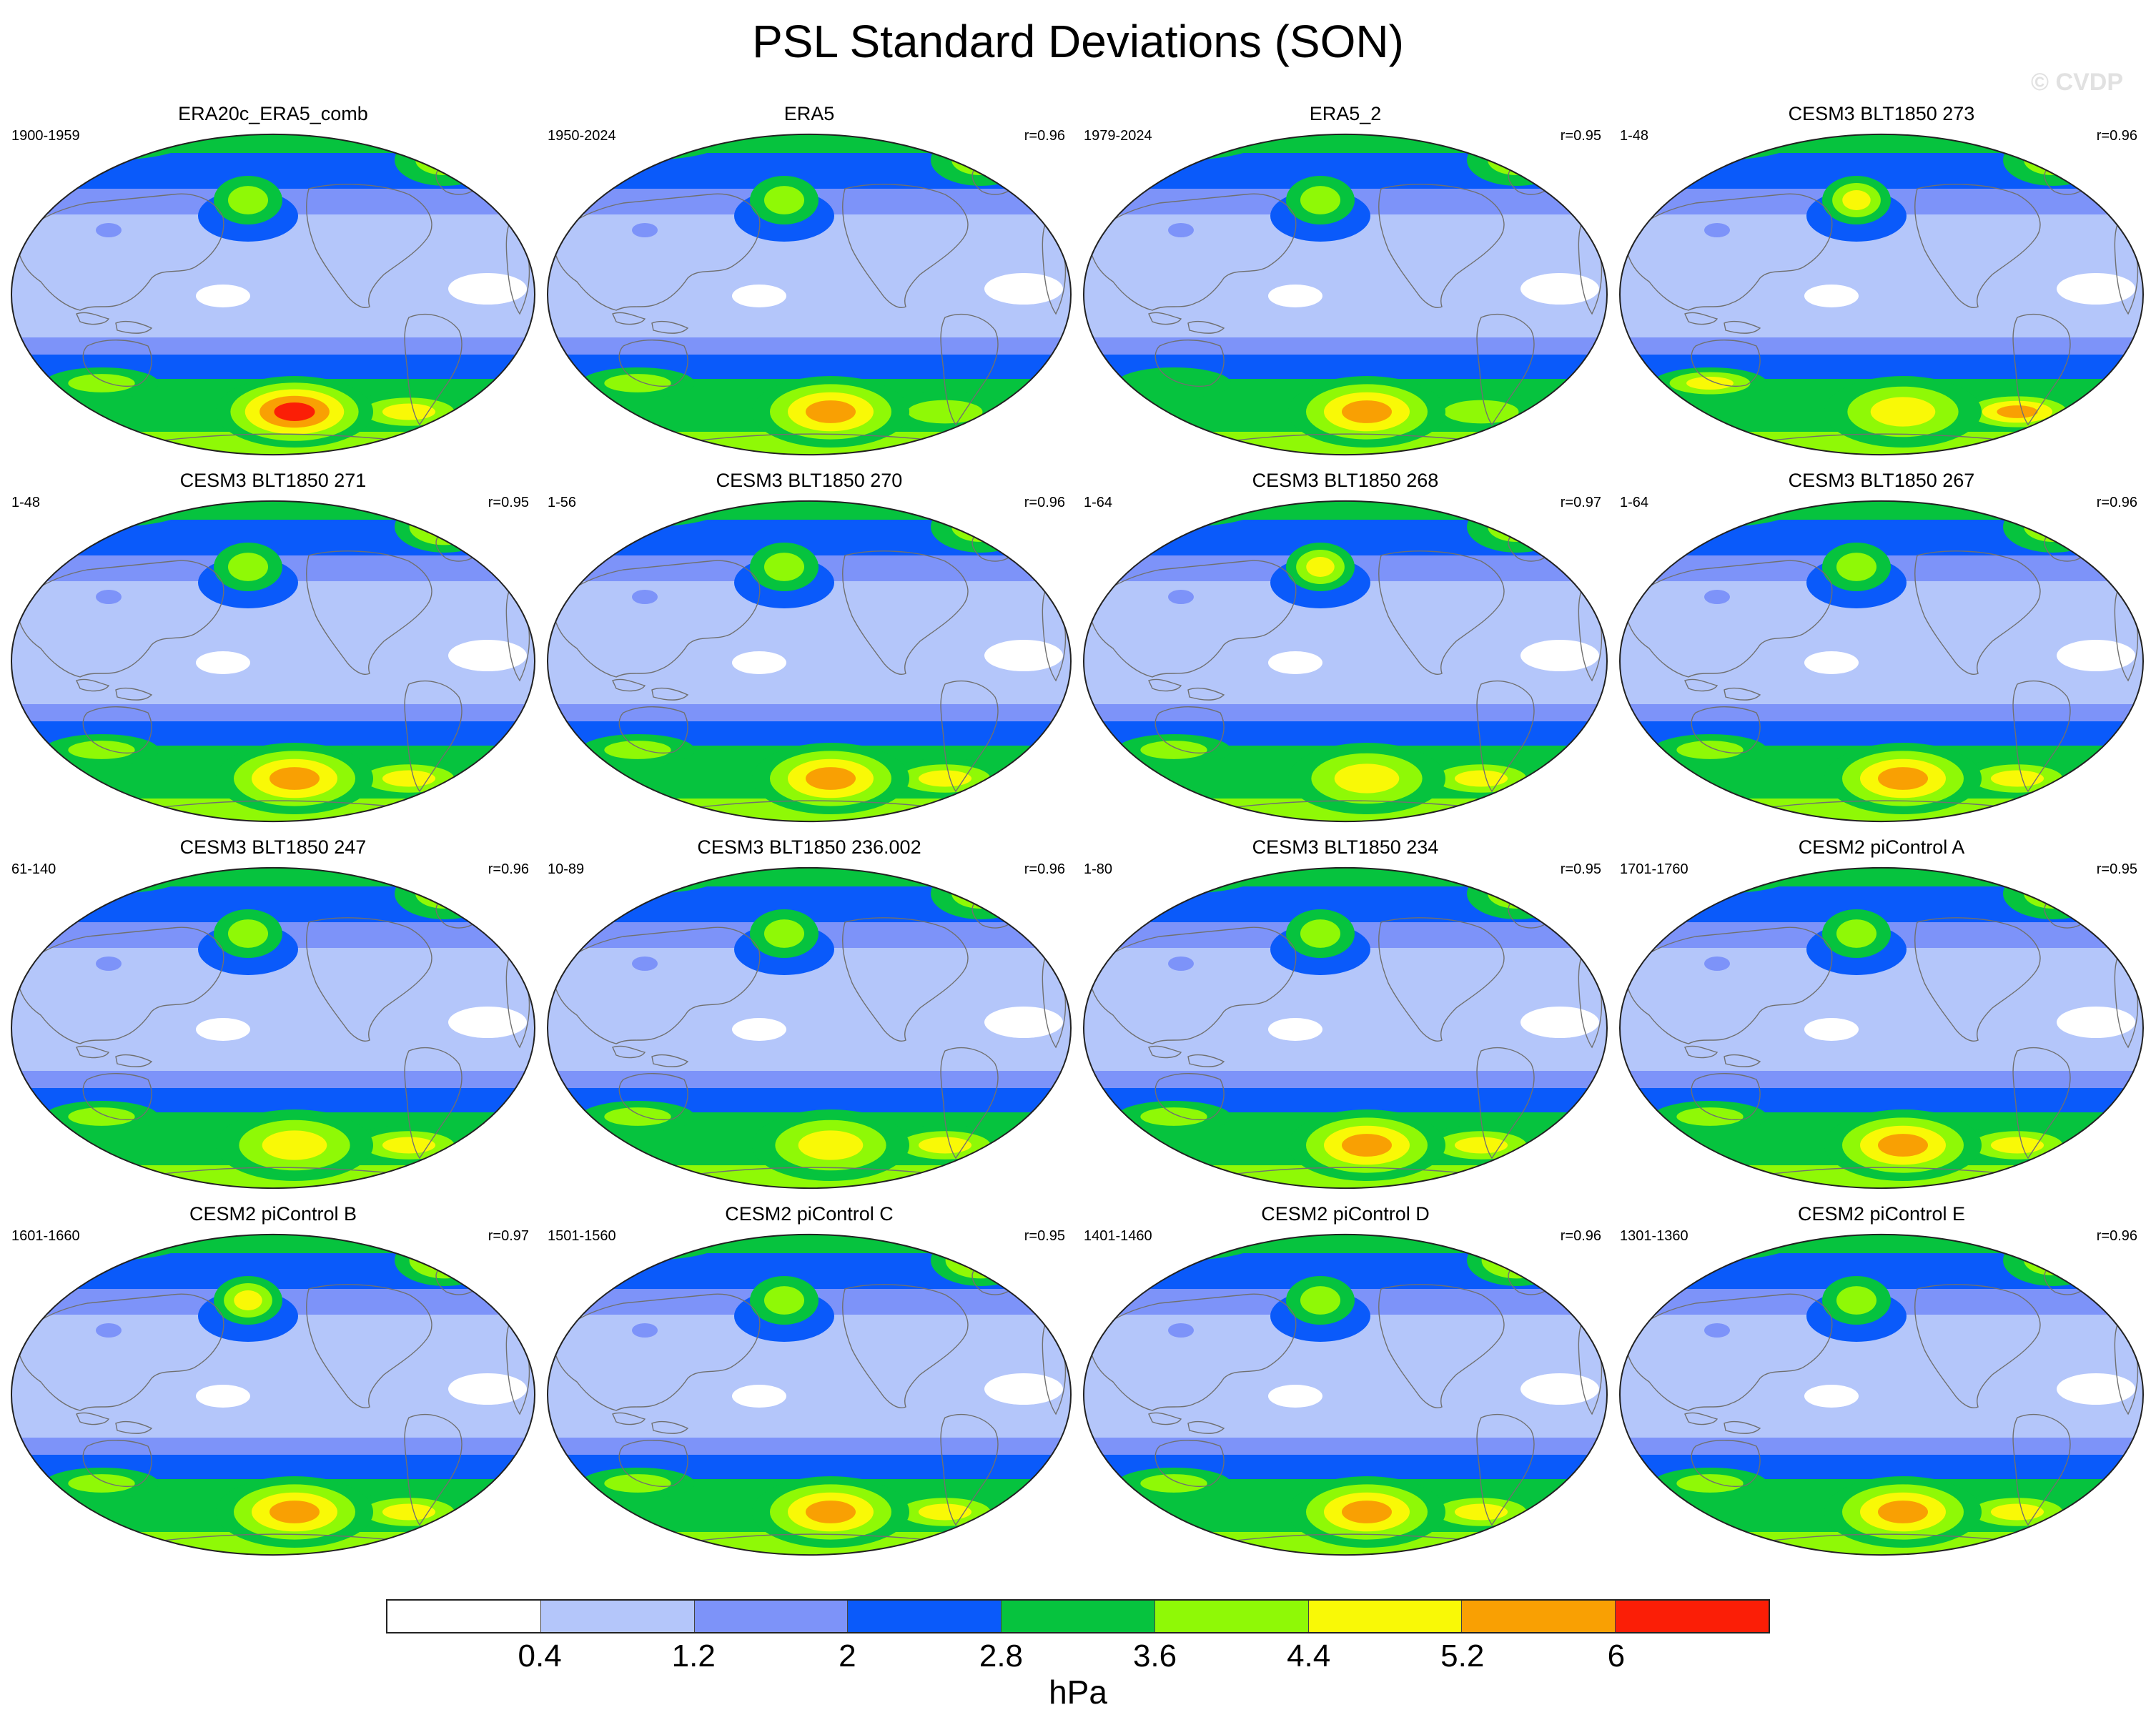 This screenshot has height=1730, width=2156. What do you see at coordinates (1634, 136) in the screenshot?
I see `panel-years: 1-48` at bounding box center [1634, 136].